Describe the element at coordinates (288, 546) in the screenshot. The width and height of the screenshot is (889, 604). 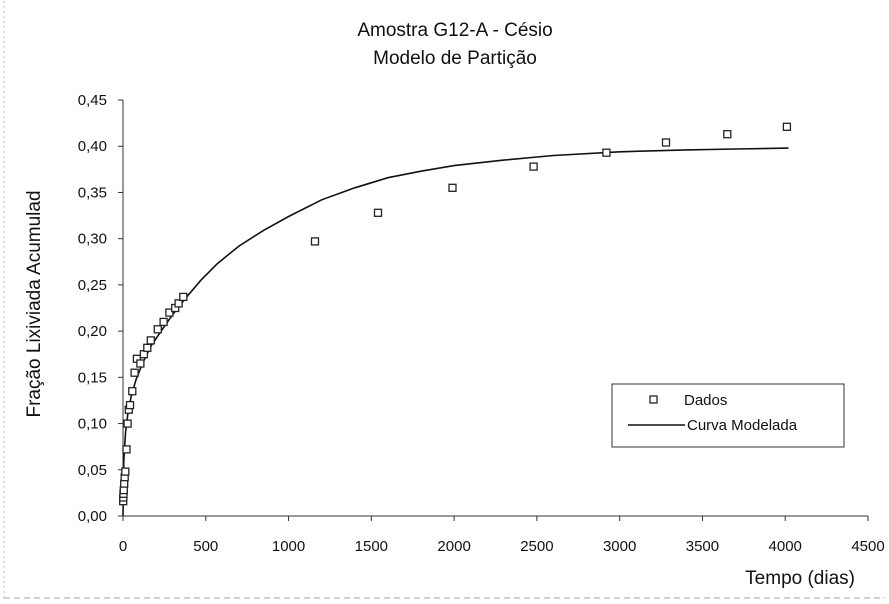
I see `x-tick-label: 1000` at that location.